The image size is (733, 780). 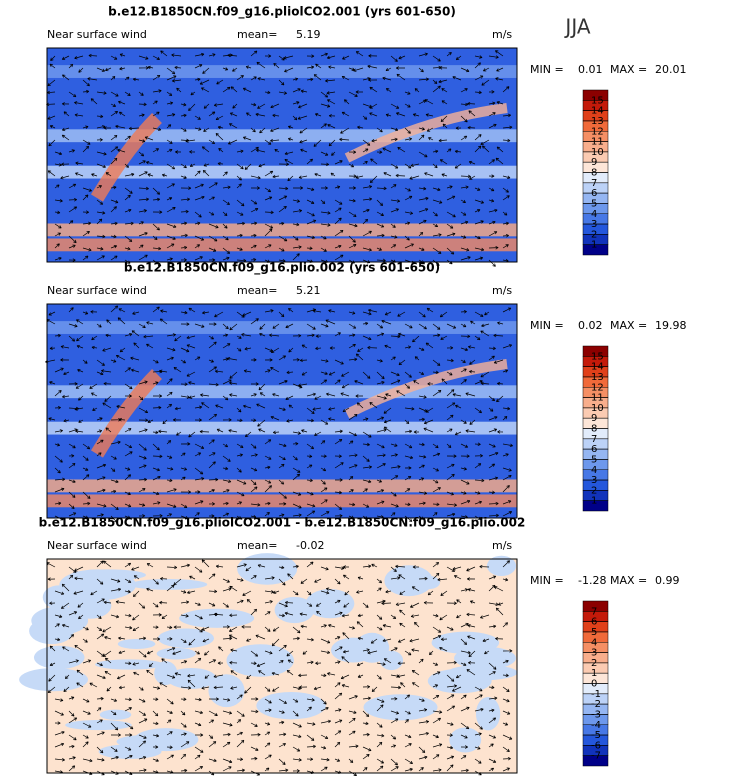 What do you see at coordinates (594, 490) in the screenshot?
I see `colorbar-label: 2` at bounding box center [594, 490].